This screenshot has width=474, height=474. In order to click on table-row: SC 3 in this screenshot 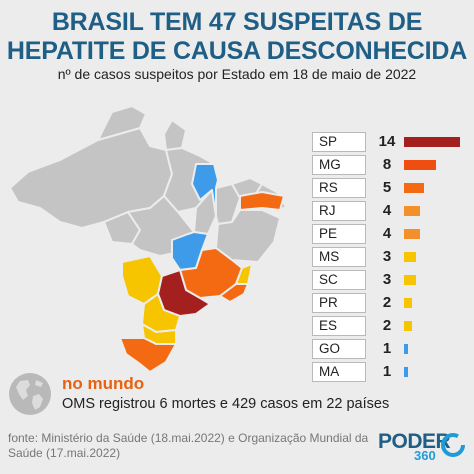, I will do `click(387, 280)`.